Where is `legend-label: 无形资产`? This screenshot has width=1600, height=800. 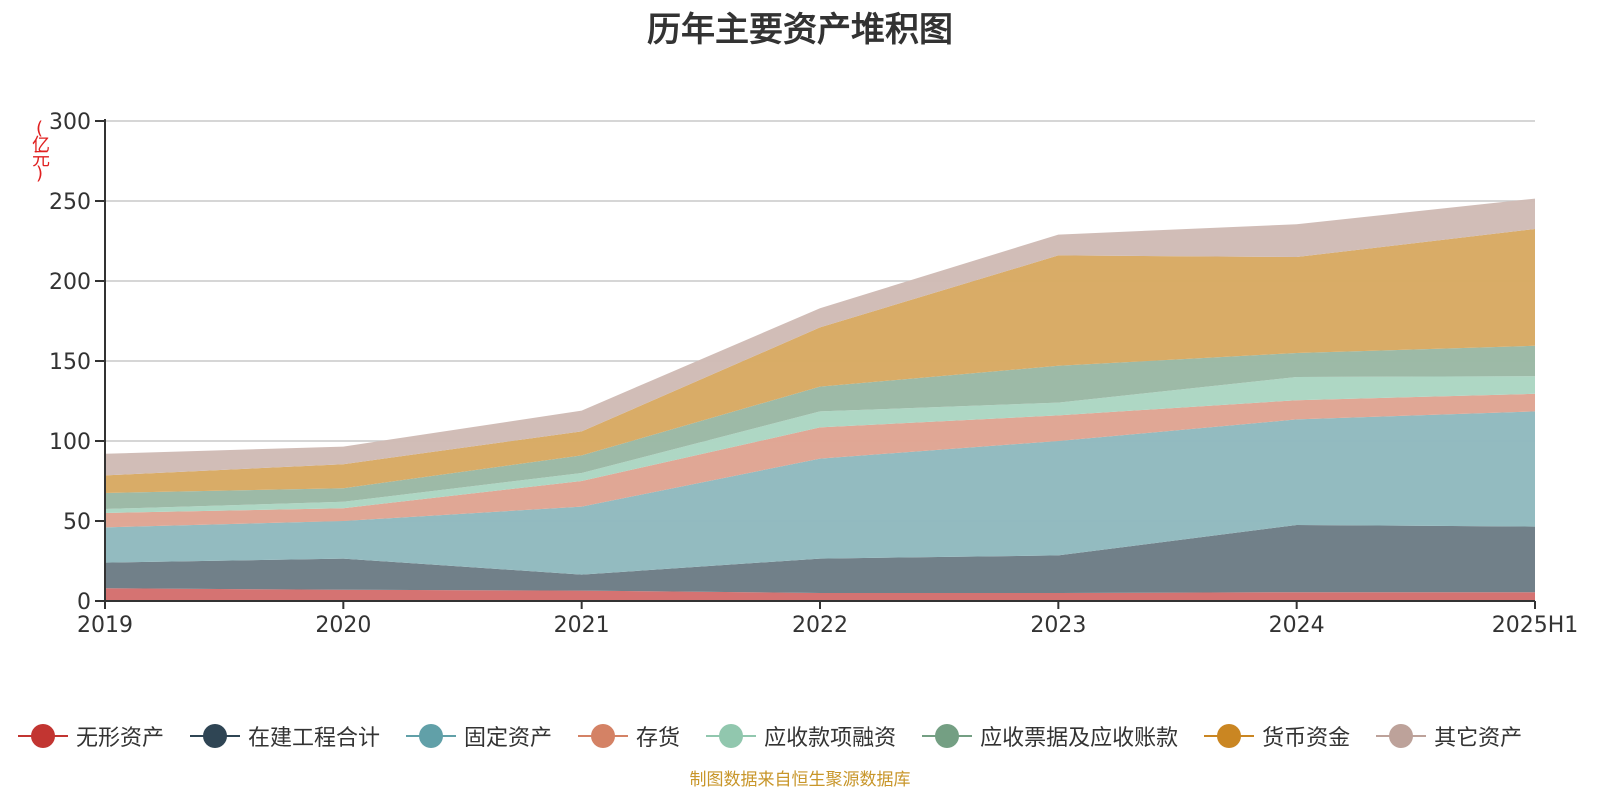
legend-label: 无形资产 is located at coordinates (120, 738).